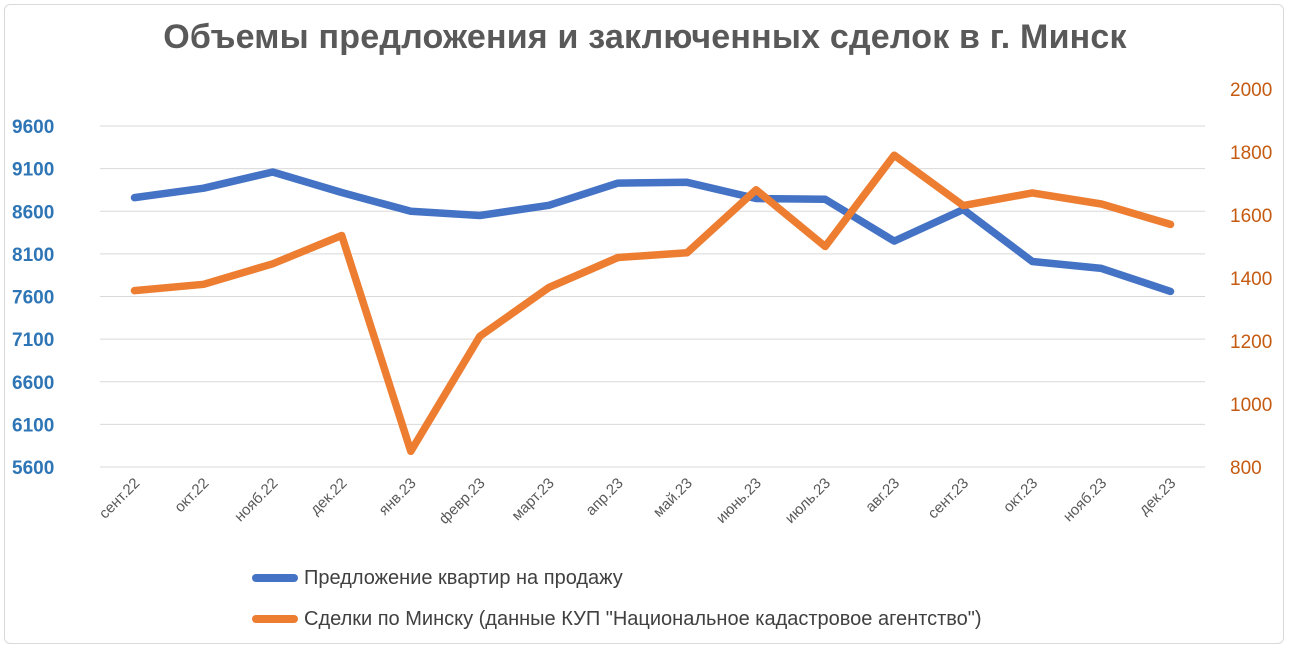 Image resolution: width=1290 pixels, height=649 pixels. I want to click on x-tick-label: янв.23, so click(398, 497).